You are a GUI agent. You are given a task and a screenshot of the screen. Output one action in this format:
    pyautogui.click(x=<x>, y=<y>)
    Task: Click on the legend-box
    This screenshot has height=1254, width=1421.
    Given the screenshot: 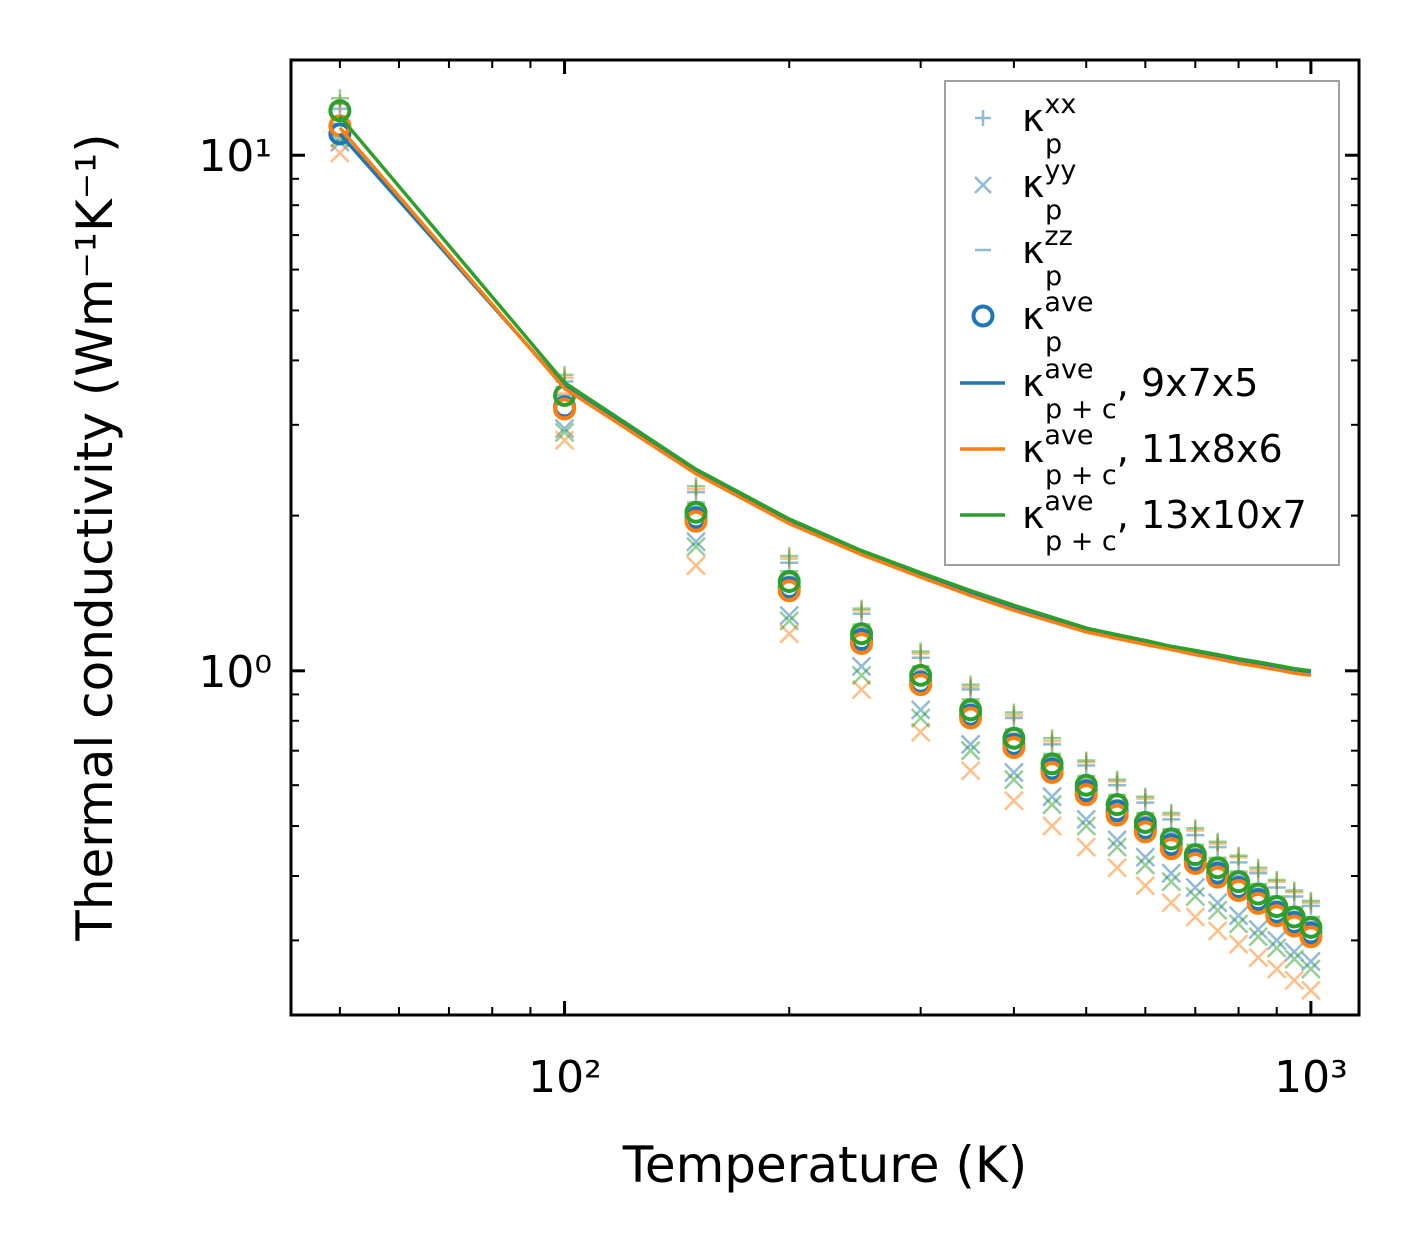 What is the action you would take?
    pyautogui.click(x=1142, y=323)
    